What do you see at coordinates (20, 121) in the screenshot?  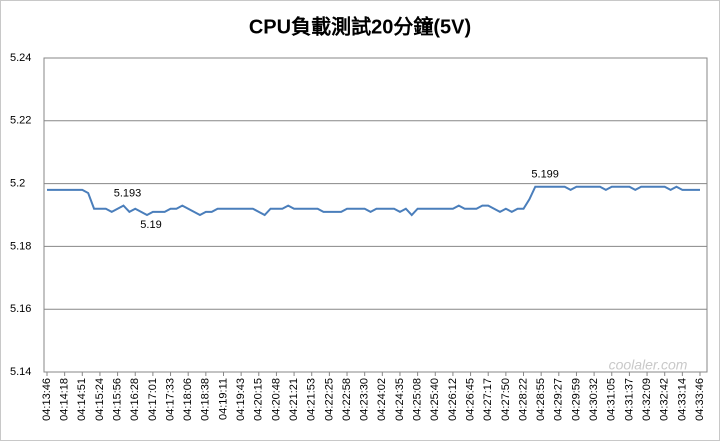 I see `y-tick-label: 5.22` at bounding box center [20, 121].